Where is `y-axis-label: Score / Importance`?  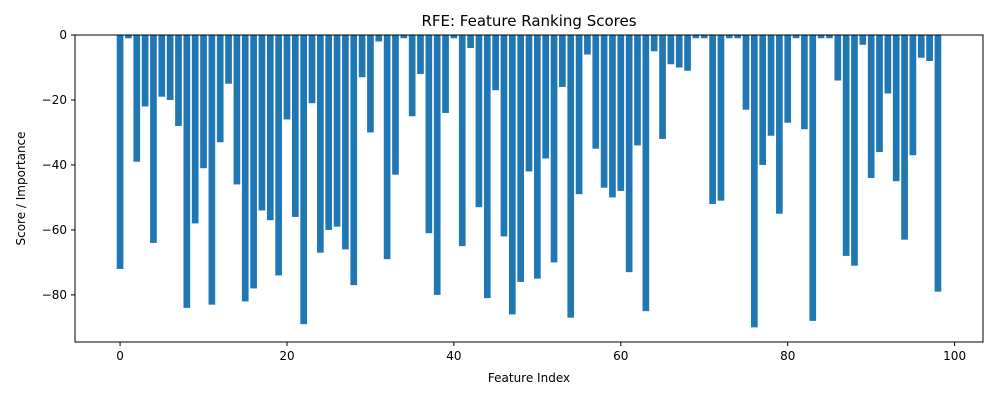
y-axis-label: Score / Importance is located at coordinates (21, 188).